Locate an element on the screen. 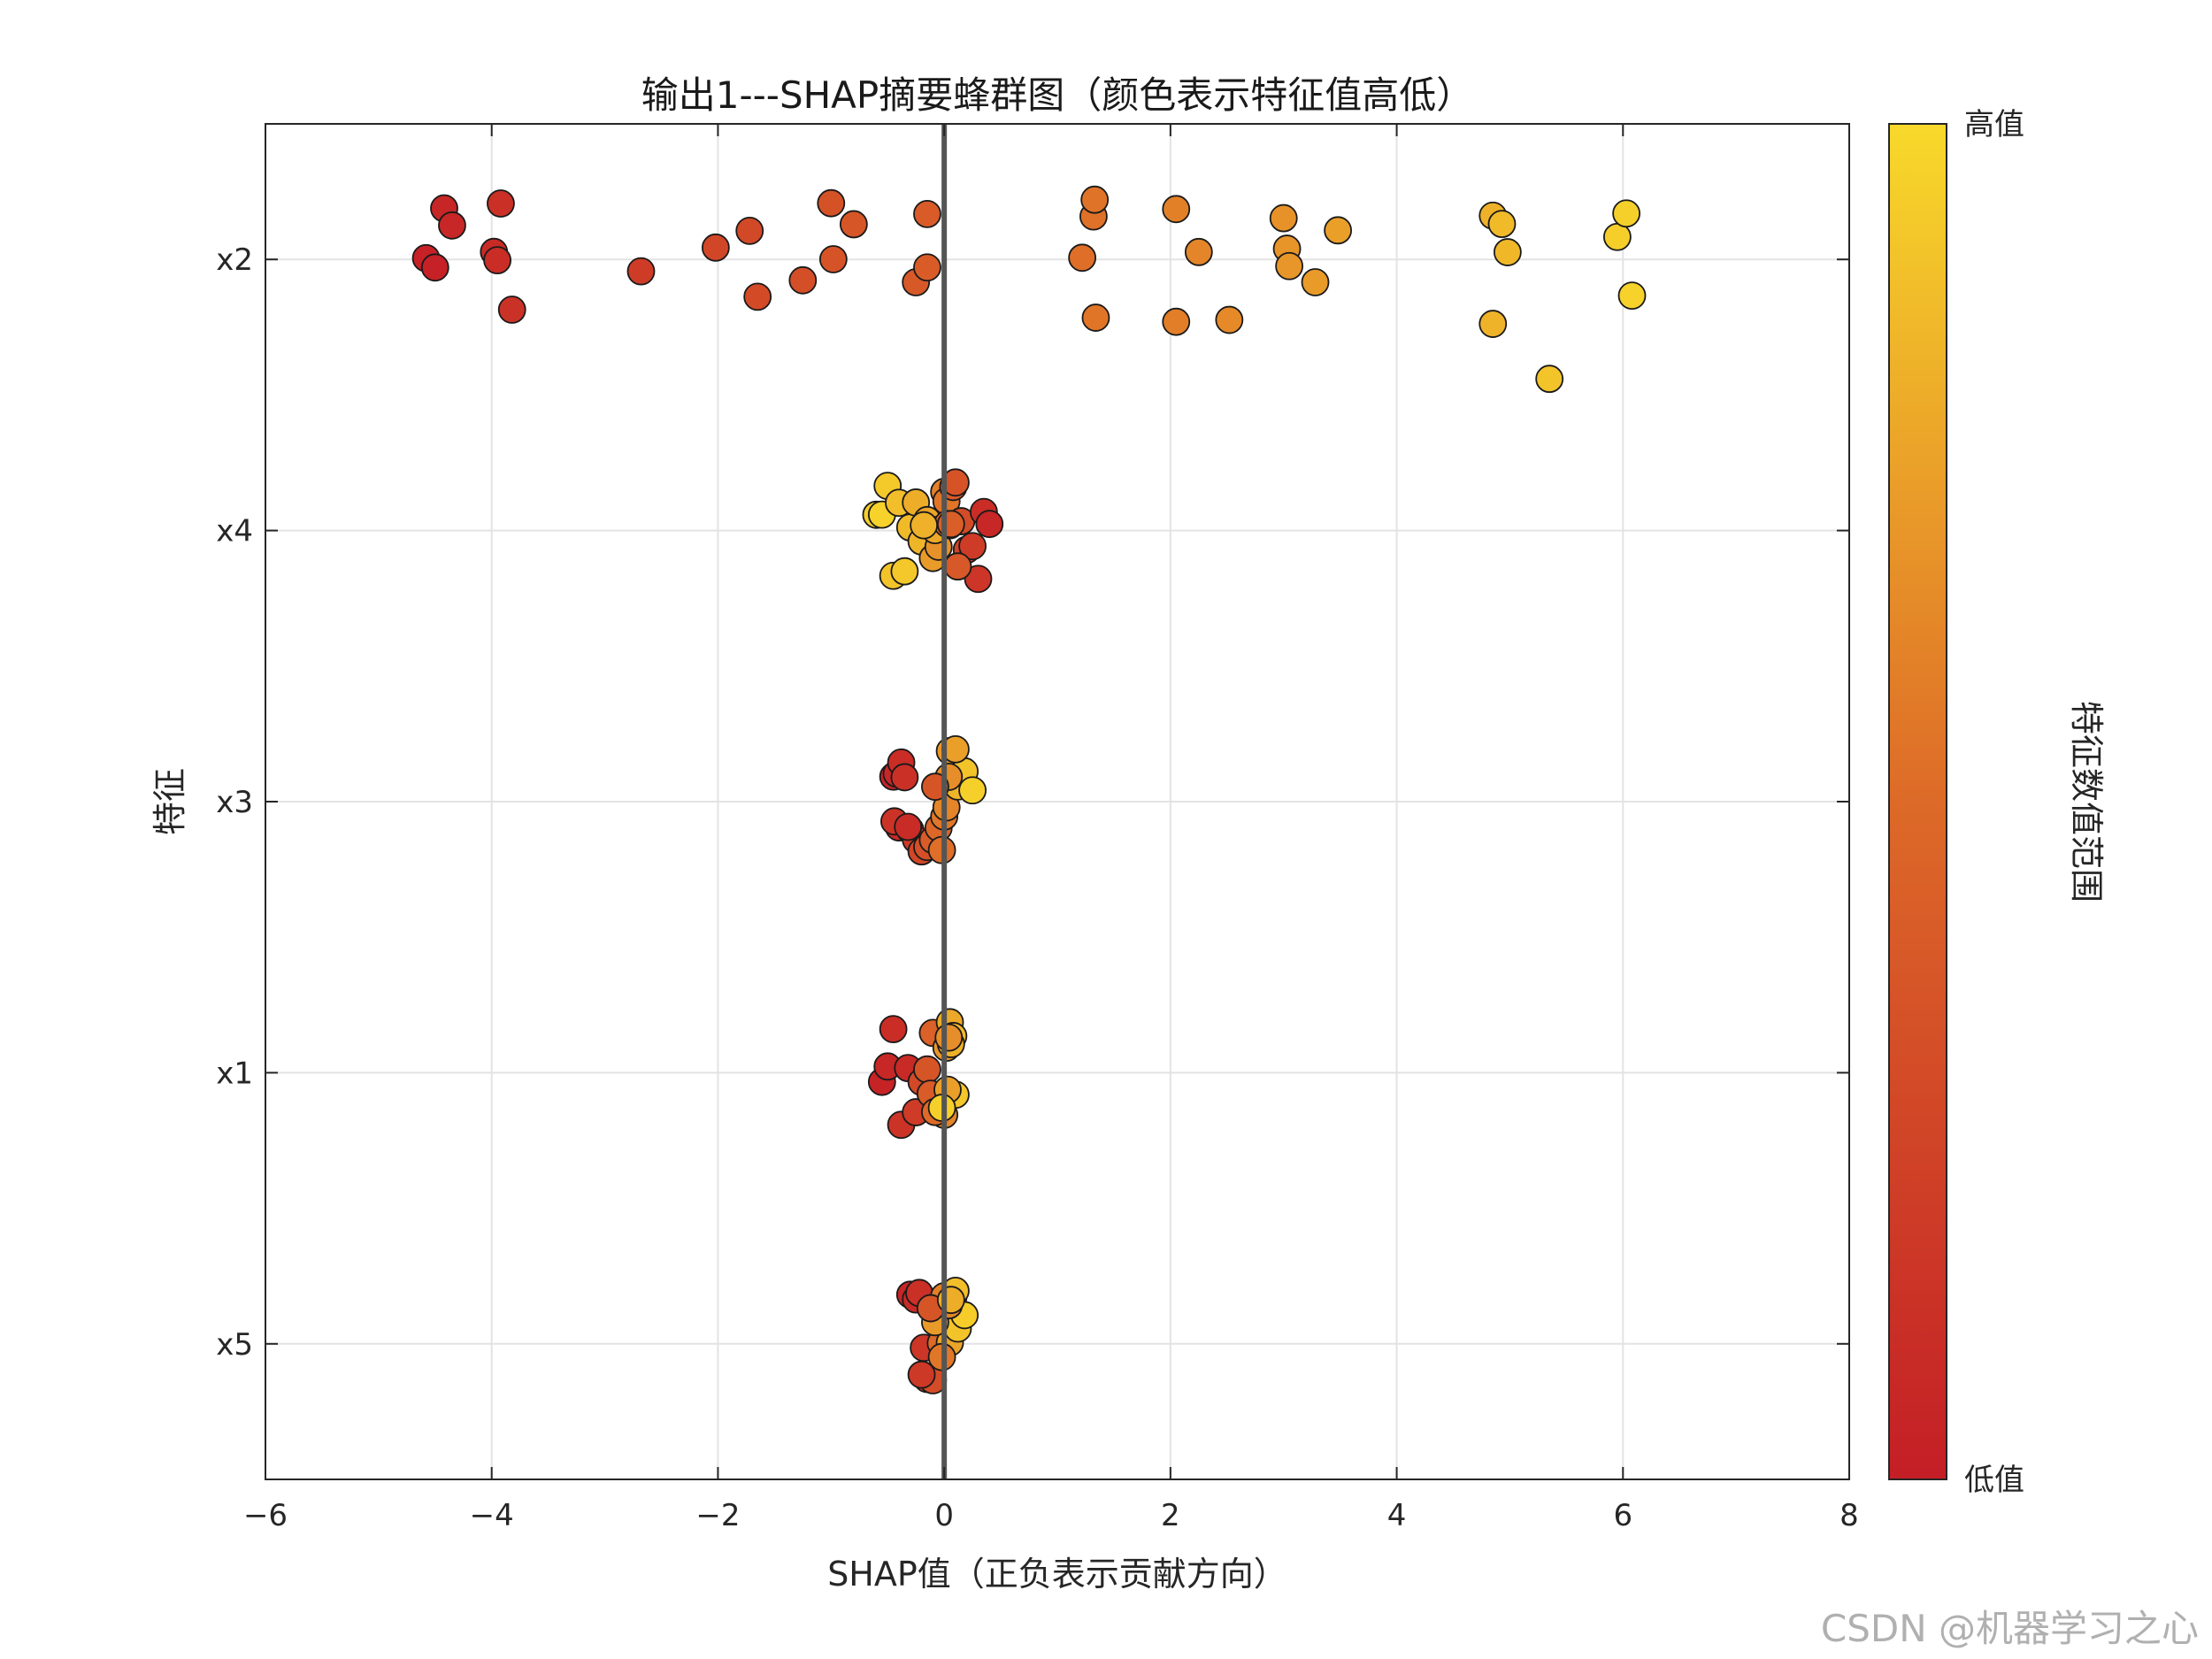  x-tick-label: 6 is located at coordinates (1623, 1516).